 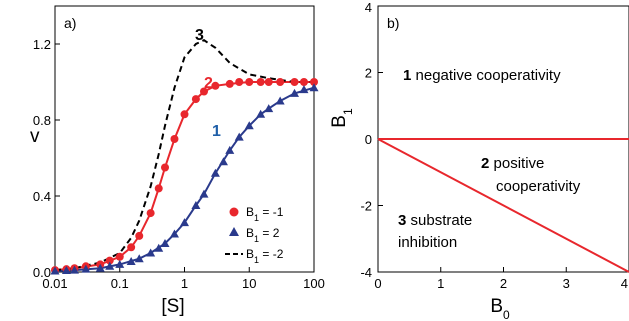 I want to click on legend-marker-triangle, so click(x=234, y=231).